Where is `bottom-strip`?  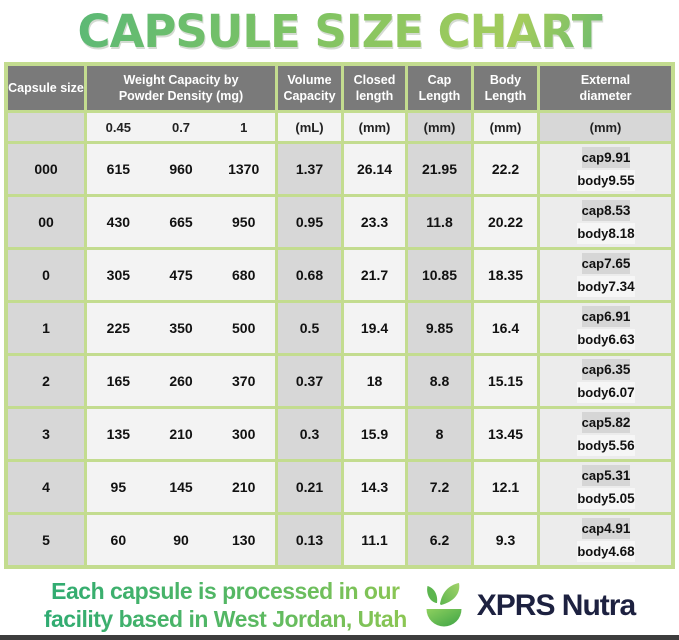 bottom-strip is located at coordinates (339, 637).